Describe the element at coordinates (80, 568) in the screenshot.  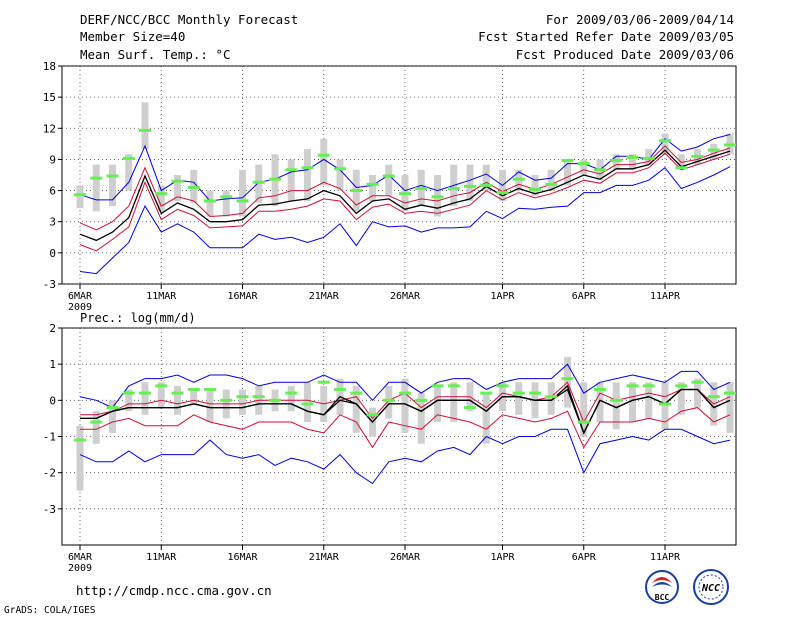
I see `precip-xtick-sublabel-0: 2009` at that location.